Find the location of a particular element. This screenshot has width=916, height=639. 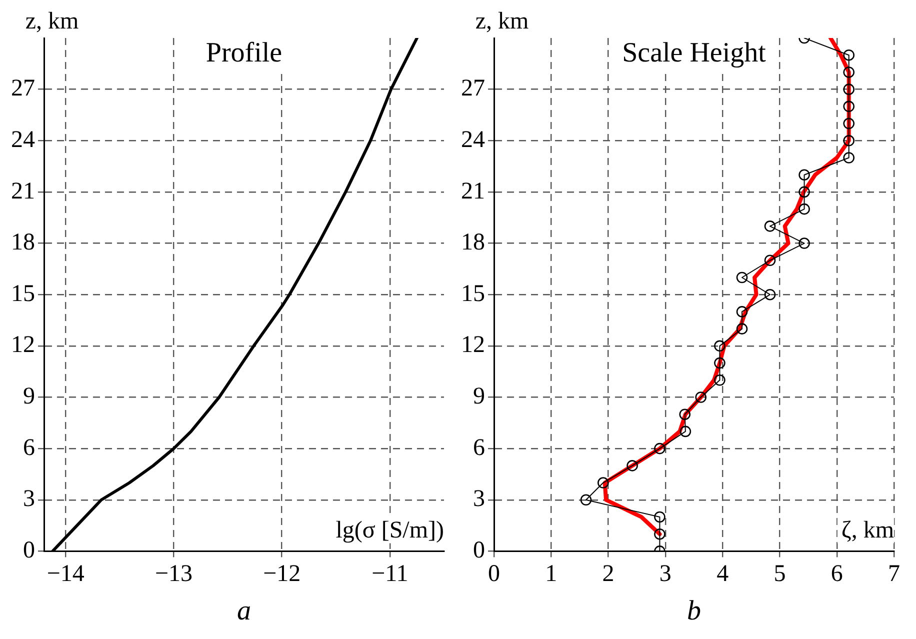

x-tick-label: 3 is located at coordinates (665, 573).